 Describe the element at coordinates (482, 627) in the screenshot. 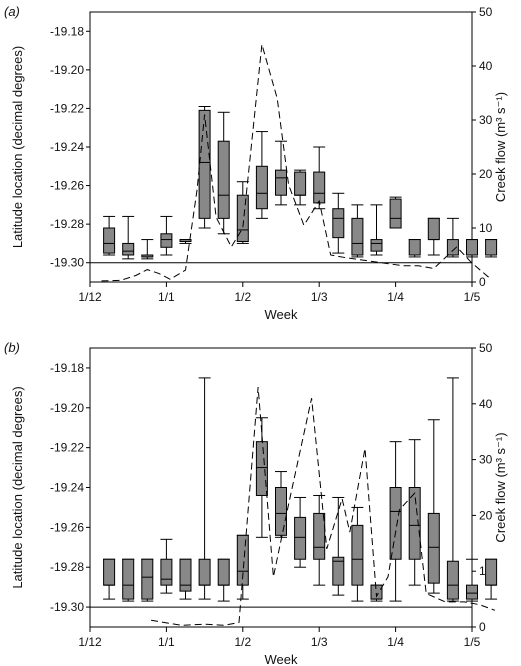

I see `y2-tick-label: 0` at that location.